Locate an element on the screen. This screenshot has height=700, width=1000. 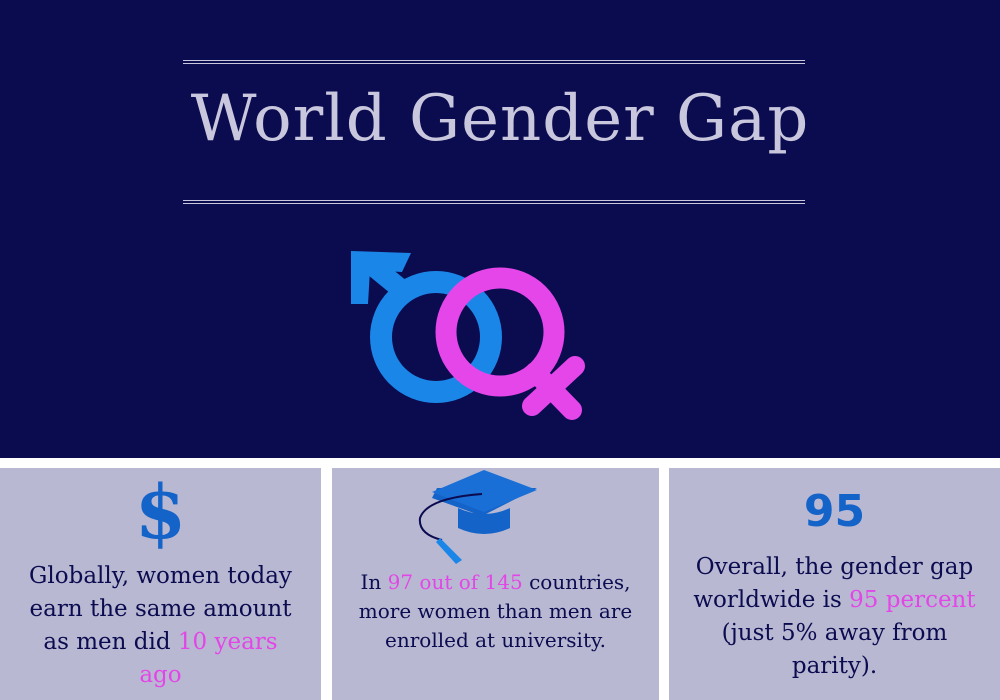
graduation-cap-icon is located at coordinates (477, 517).